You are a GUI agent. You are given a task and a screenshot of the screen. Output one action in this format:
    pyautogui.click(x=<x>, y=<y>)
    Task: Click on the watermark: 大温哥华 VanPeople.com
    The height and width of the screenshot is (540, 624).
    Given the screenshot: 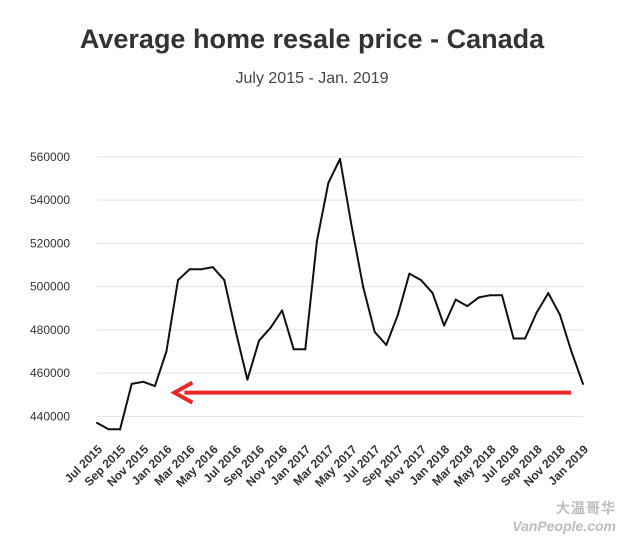 What is the action you would take?
    pyautogui.click(x=564, y=516)
    